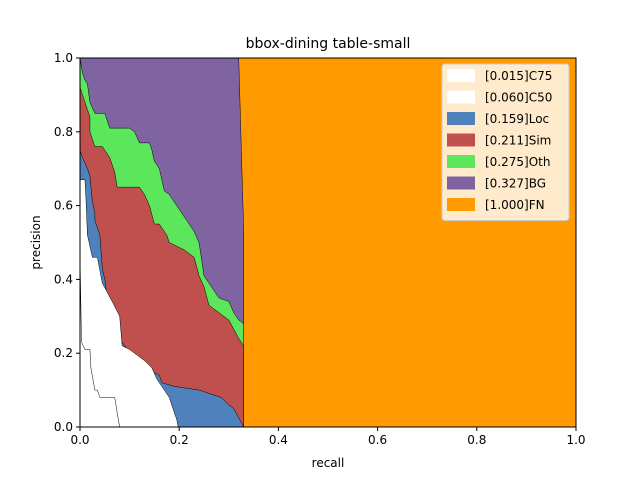 The image size is (640, 485). Describe the element at coordinates (79, 440) in the screenshot. I see `x-tick-label: 0.0` at that location.